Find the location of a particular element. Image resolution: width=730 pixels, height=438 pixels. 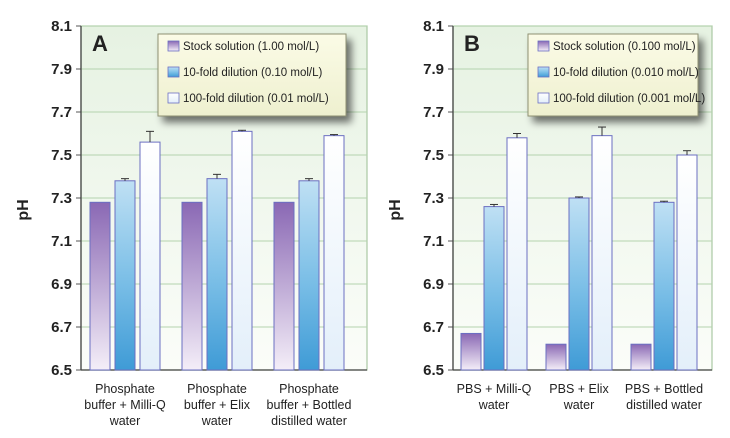

x-category-label: PBS + Bottled distilled water is located at coordinates (664, 397).